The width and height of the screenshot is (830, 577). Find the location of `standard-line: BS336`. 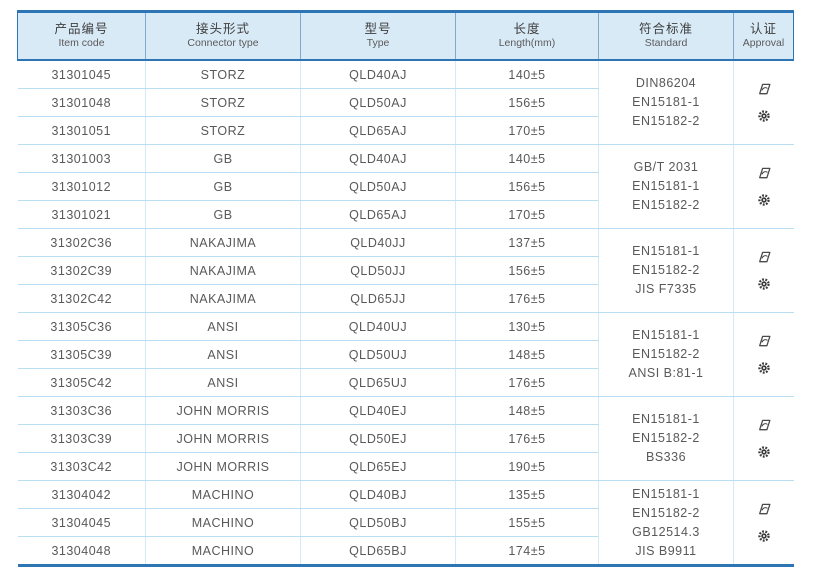

standard-line: BS336 is located at coordinates (666, 457).